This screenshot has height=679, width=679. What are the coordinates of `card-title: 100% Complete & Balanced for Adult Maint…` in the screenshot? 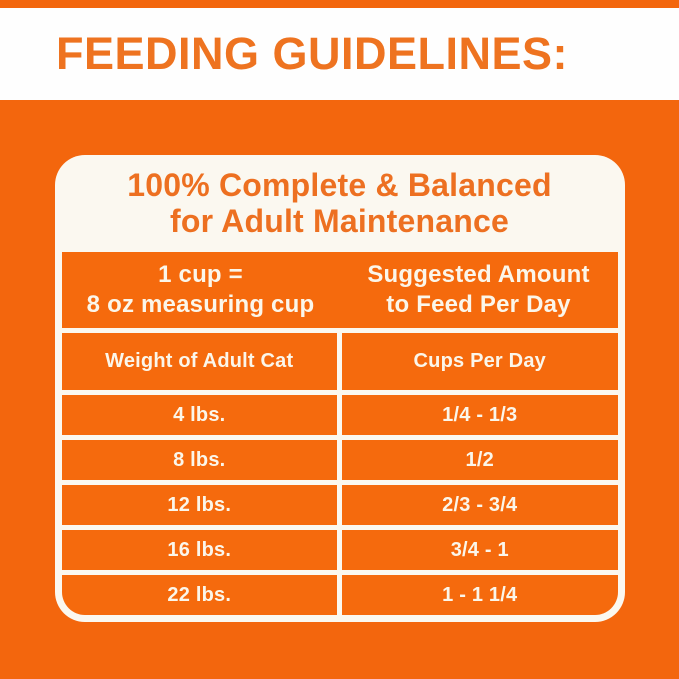 It's located at (340, 203).